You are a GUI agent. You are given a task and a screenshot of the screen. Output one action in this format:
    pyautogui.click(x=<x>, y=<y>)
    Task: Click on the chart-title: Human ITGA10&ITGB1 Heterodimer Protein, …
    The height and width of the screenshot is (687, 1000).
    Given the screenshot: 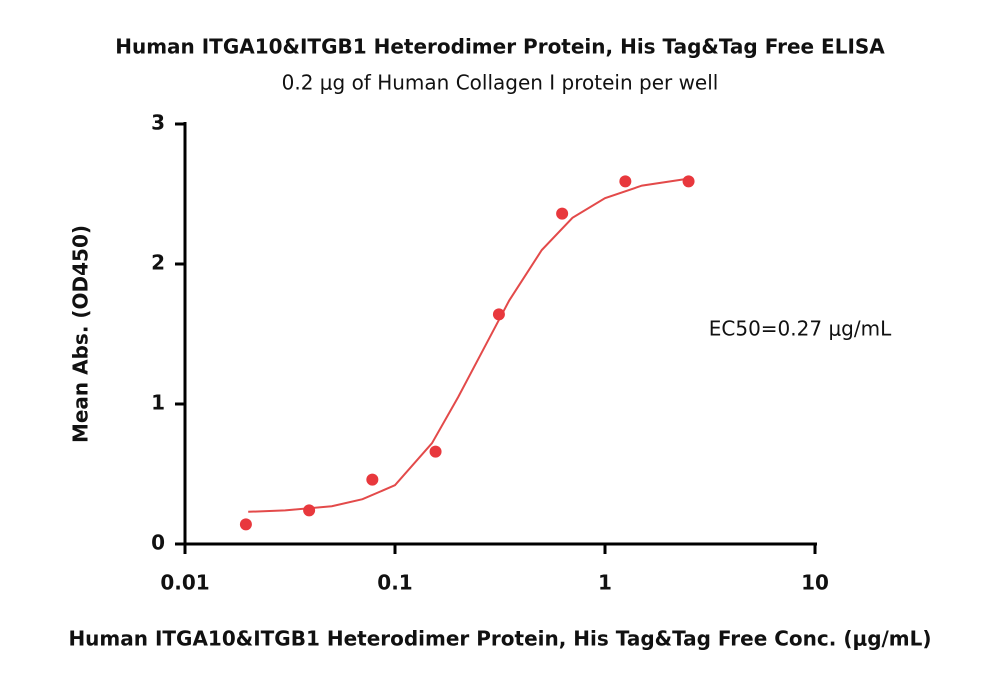 What is the action you would take?
    pyautogui.click(x=500, y=47)
    